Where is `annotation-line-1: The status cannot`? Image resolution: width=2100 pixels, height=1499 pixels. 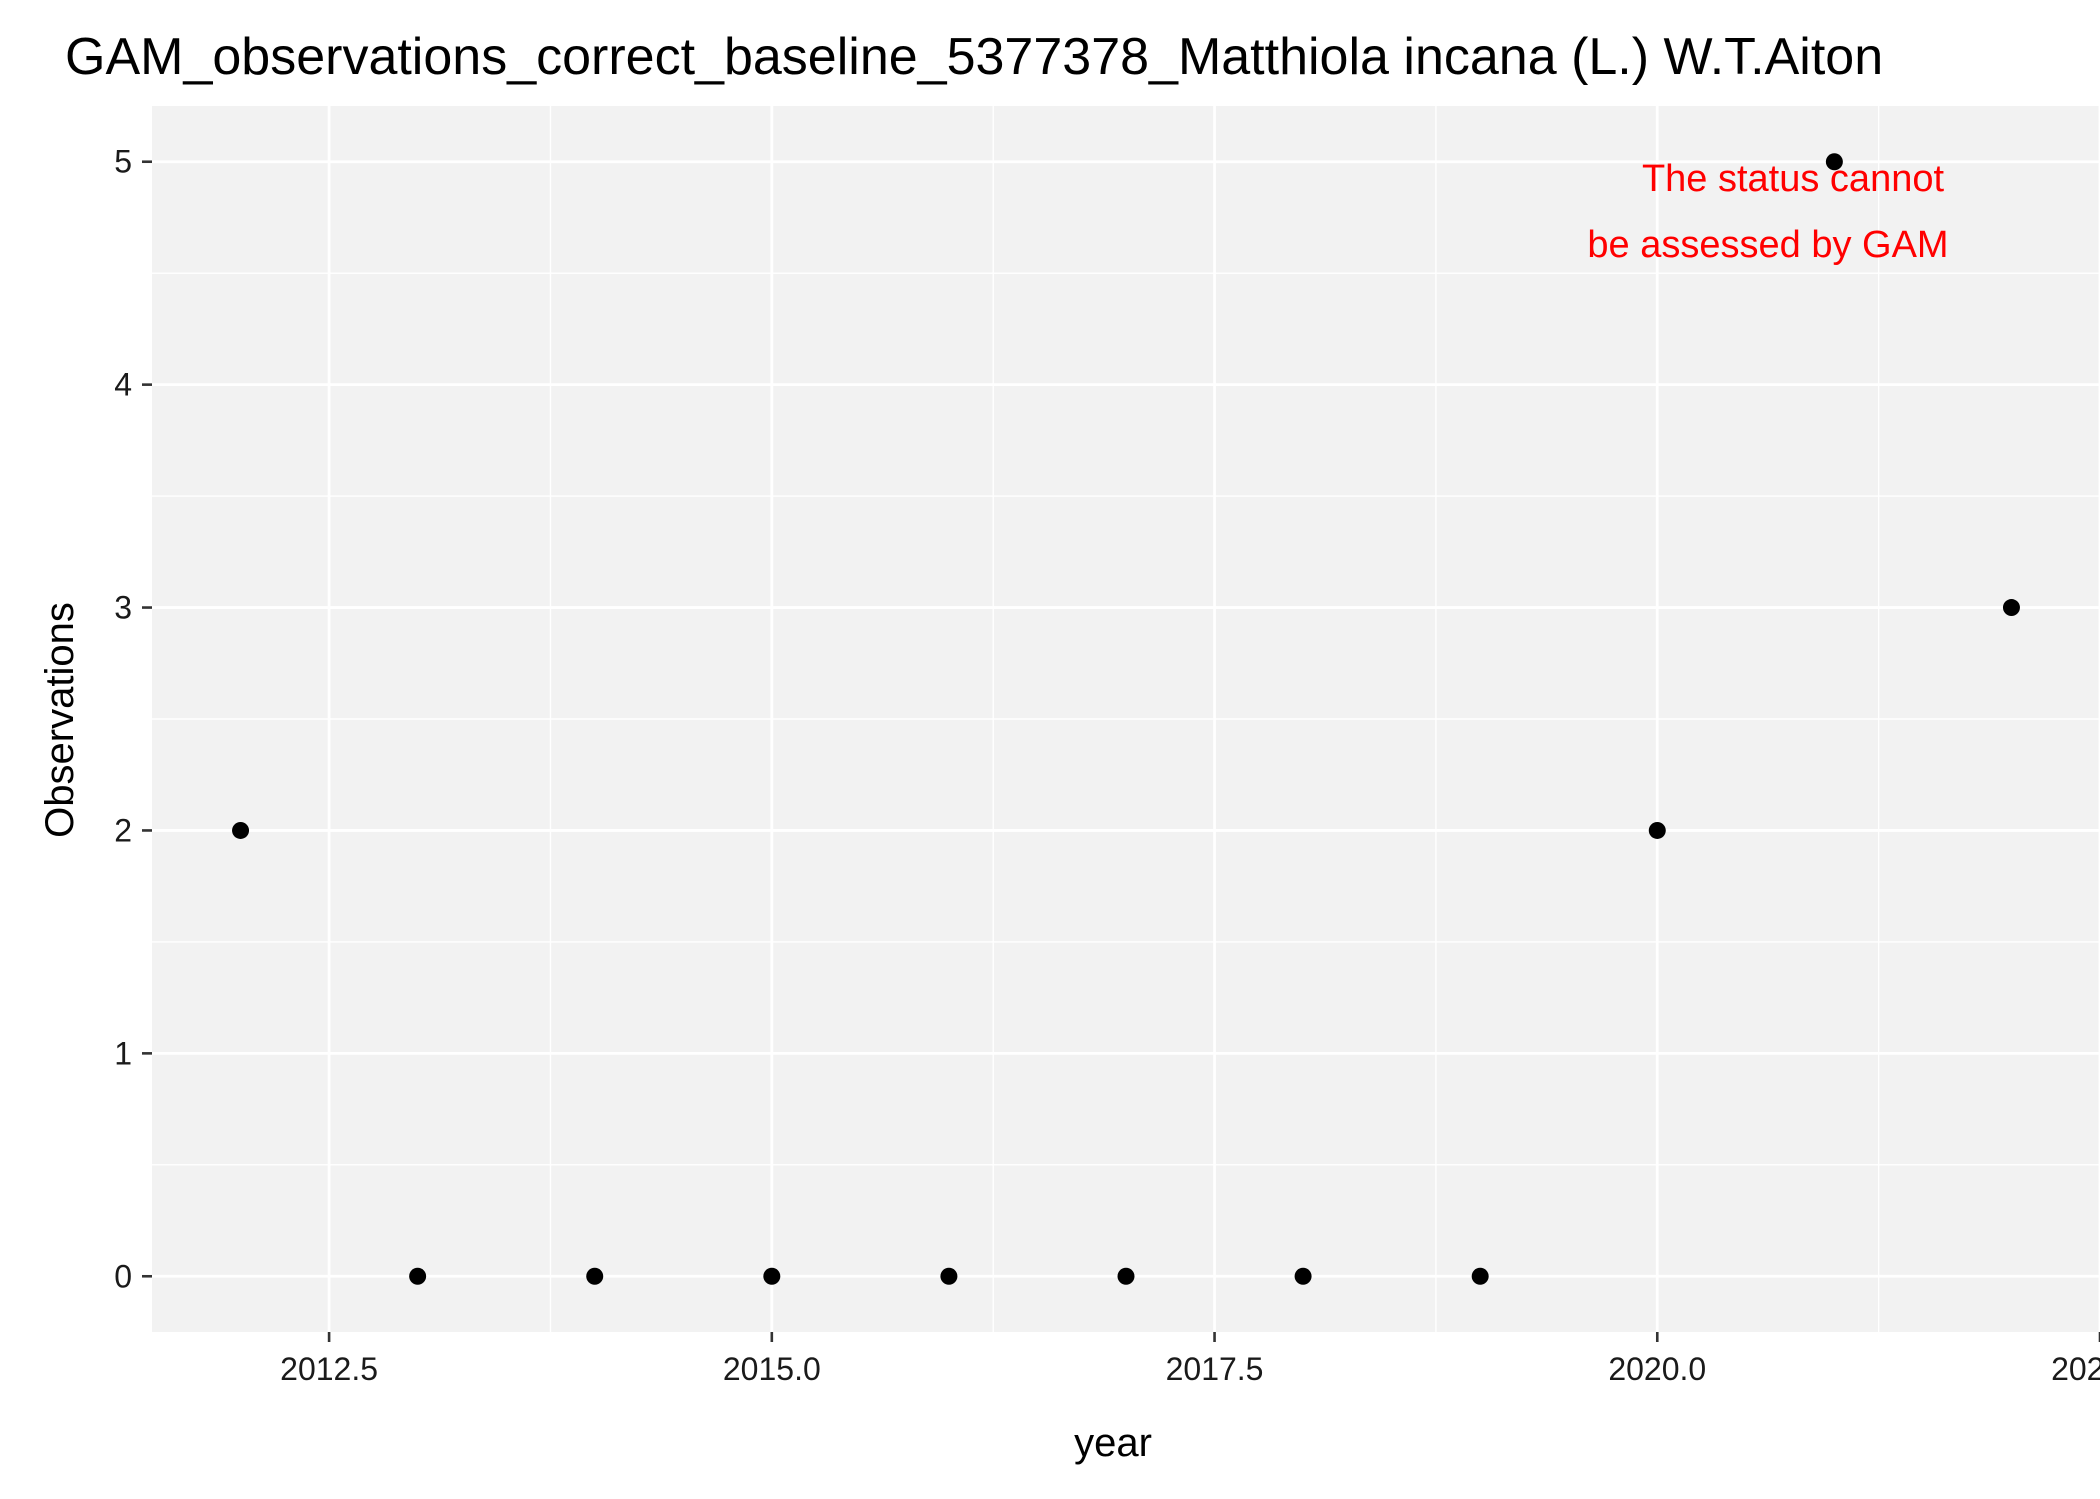
annotation-line-1: The status cannot is located at coordinates (1793, 179).